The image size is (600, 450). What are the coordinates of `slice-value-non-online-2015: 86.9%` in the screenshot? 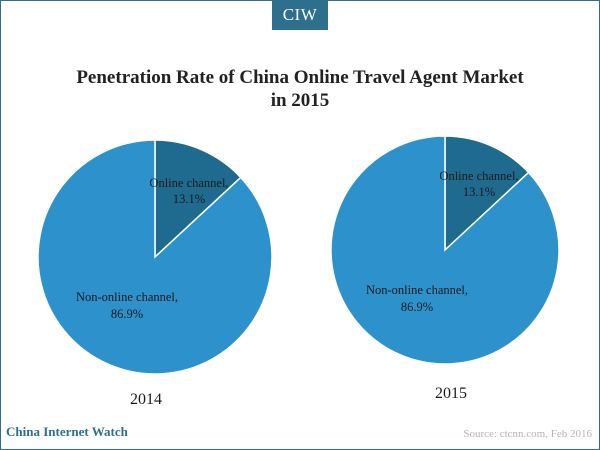 It's located at (417, 307).